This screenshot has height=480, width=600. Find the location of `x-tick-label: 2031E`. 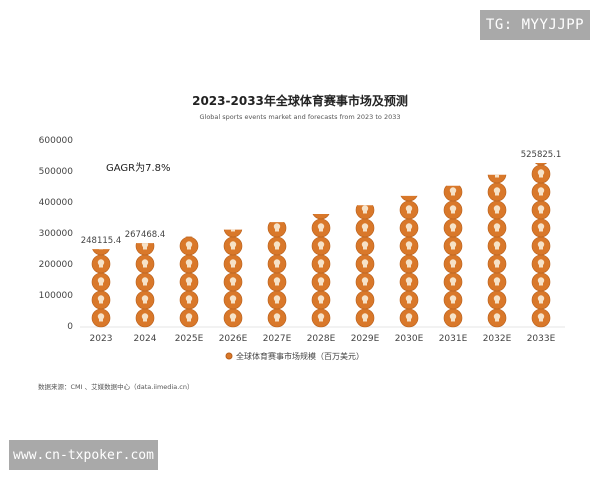

x-tick-label: 2031E is located at coordinates (453, 339).